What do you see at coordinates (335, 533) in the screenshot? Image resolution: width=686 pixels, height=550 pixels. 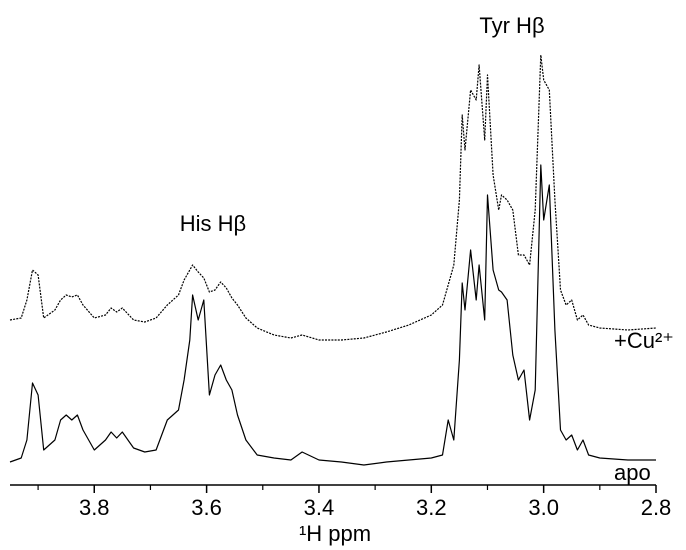 I see `x-axis-label: ¹H ppm` at bounding box center [335, 533].